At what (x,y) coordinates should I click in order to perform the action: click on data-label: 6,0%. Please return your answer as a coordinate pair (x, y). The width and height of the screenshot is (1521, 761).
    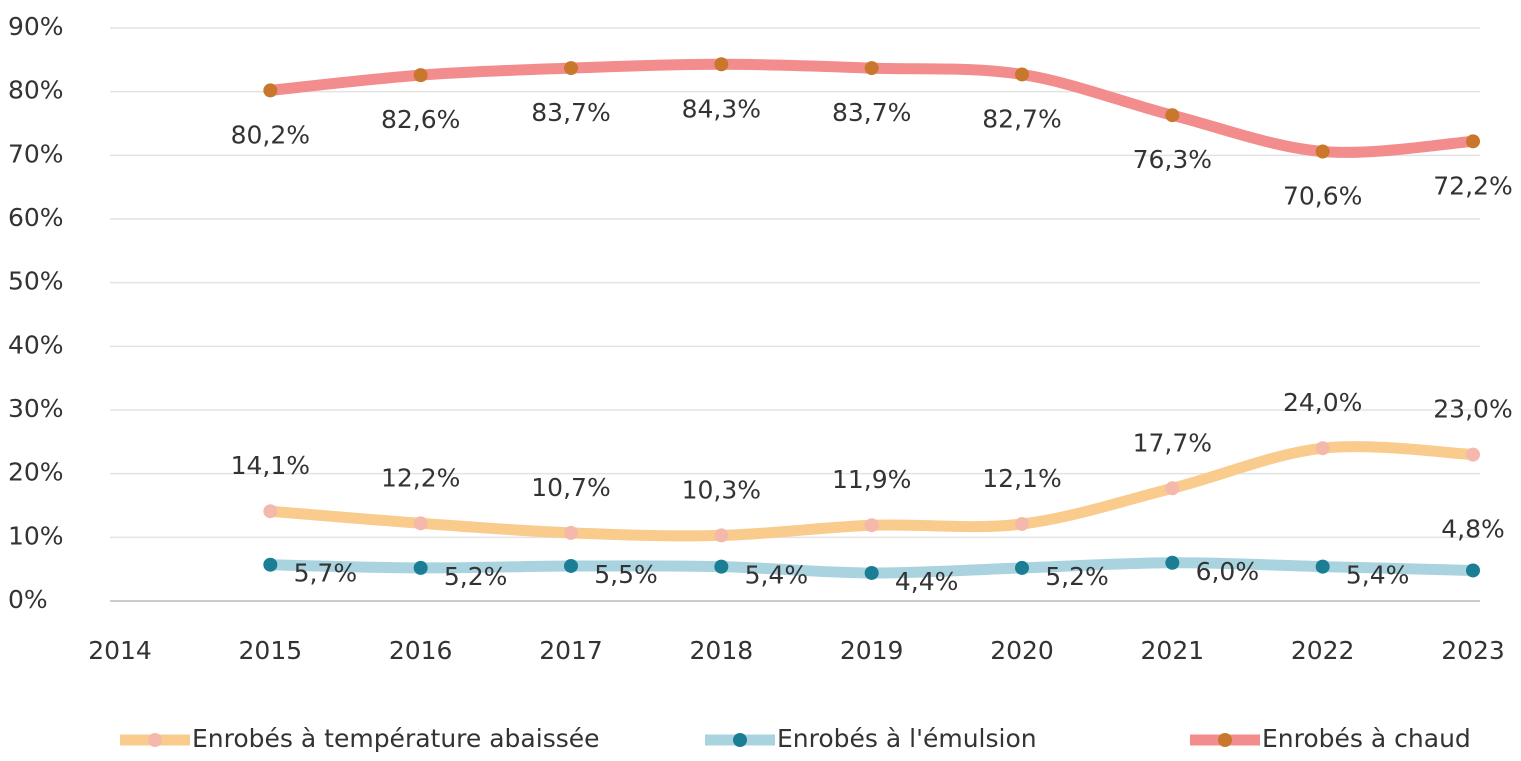
    Looking at the image, I should click on (1228, 571).